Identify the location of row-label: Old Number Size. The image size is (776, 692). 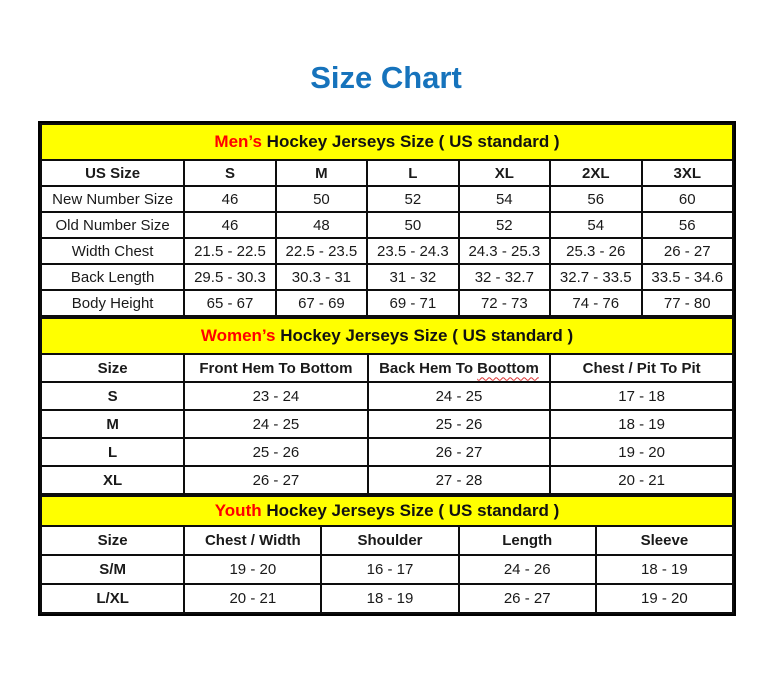
(112, 225).